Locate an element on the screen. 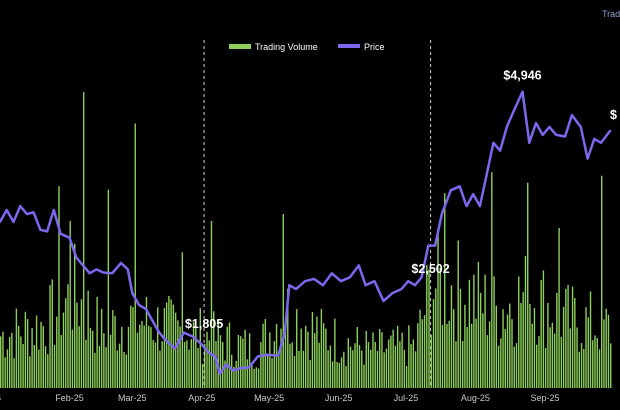 The width and height of the screenshot is (620, 410). x-tick-label: Apr-25 is located at coordinates (201, 398).